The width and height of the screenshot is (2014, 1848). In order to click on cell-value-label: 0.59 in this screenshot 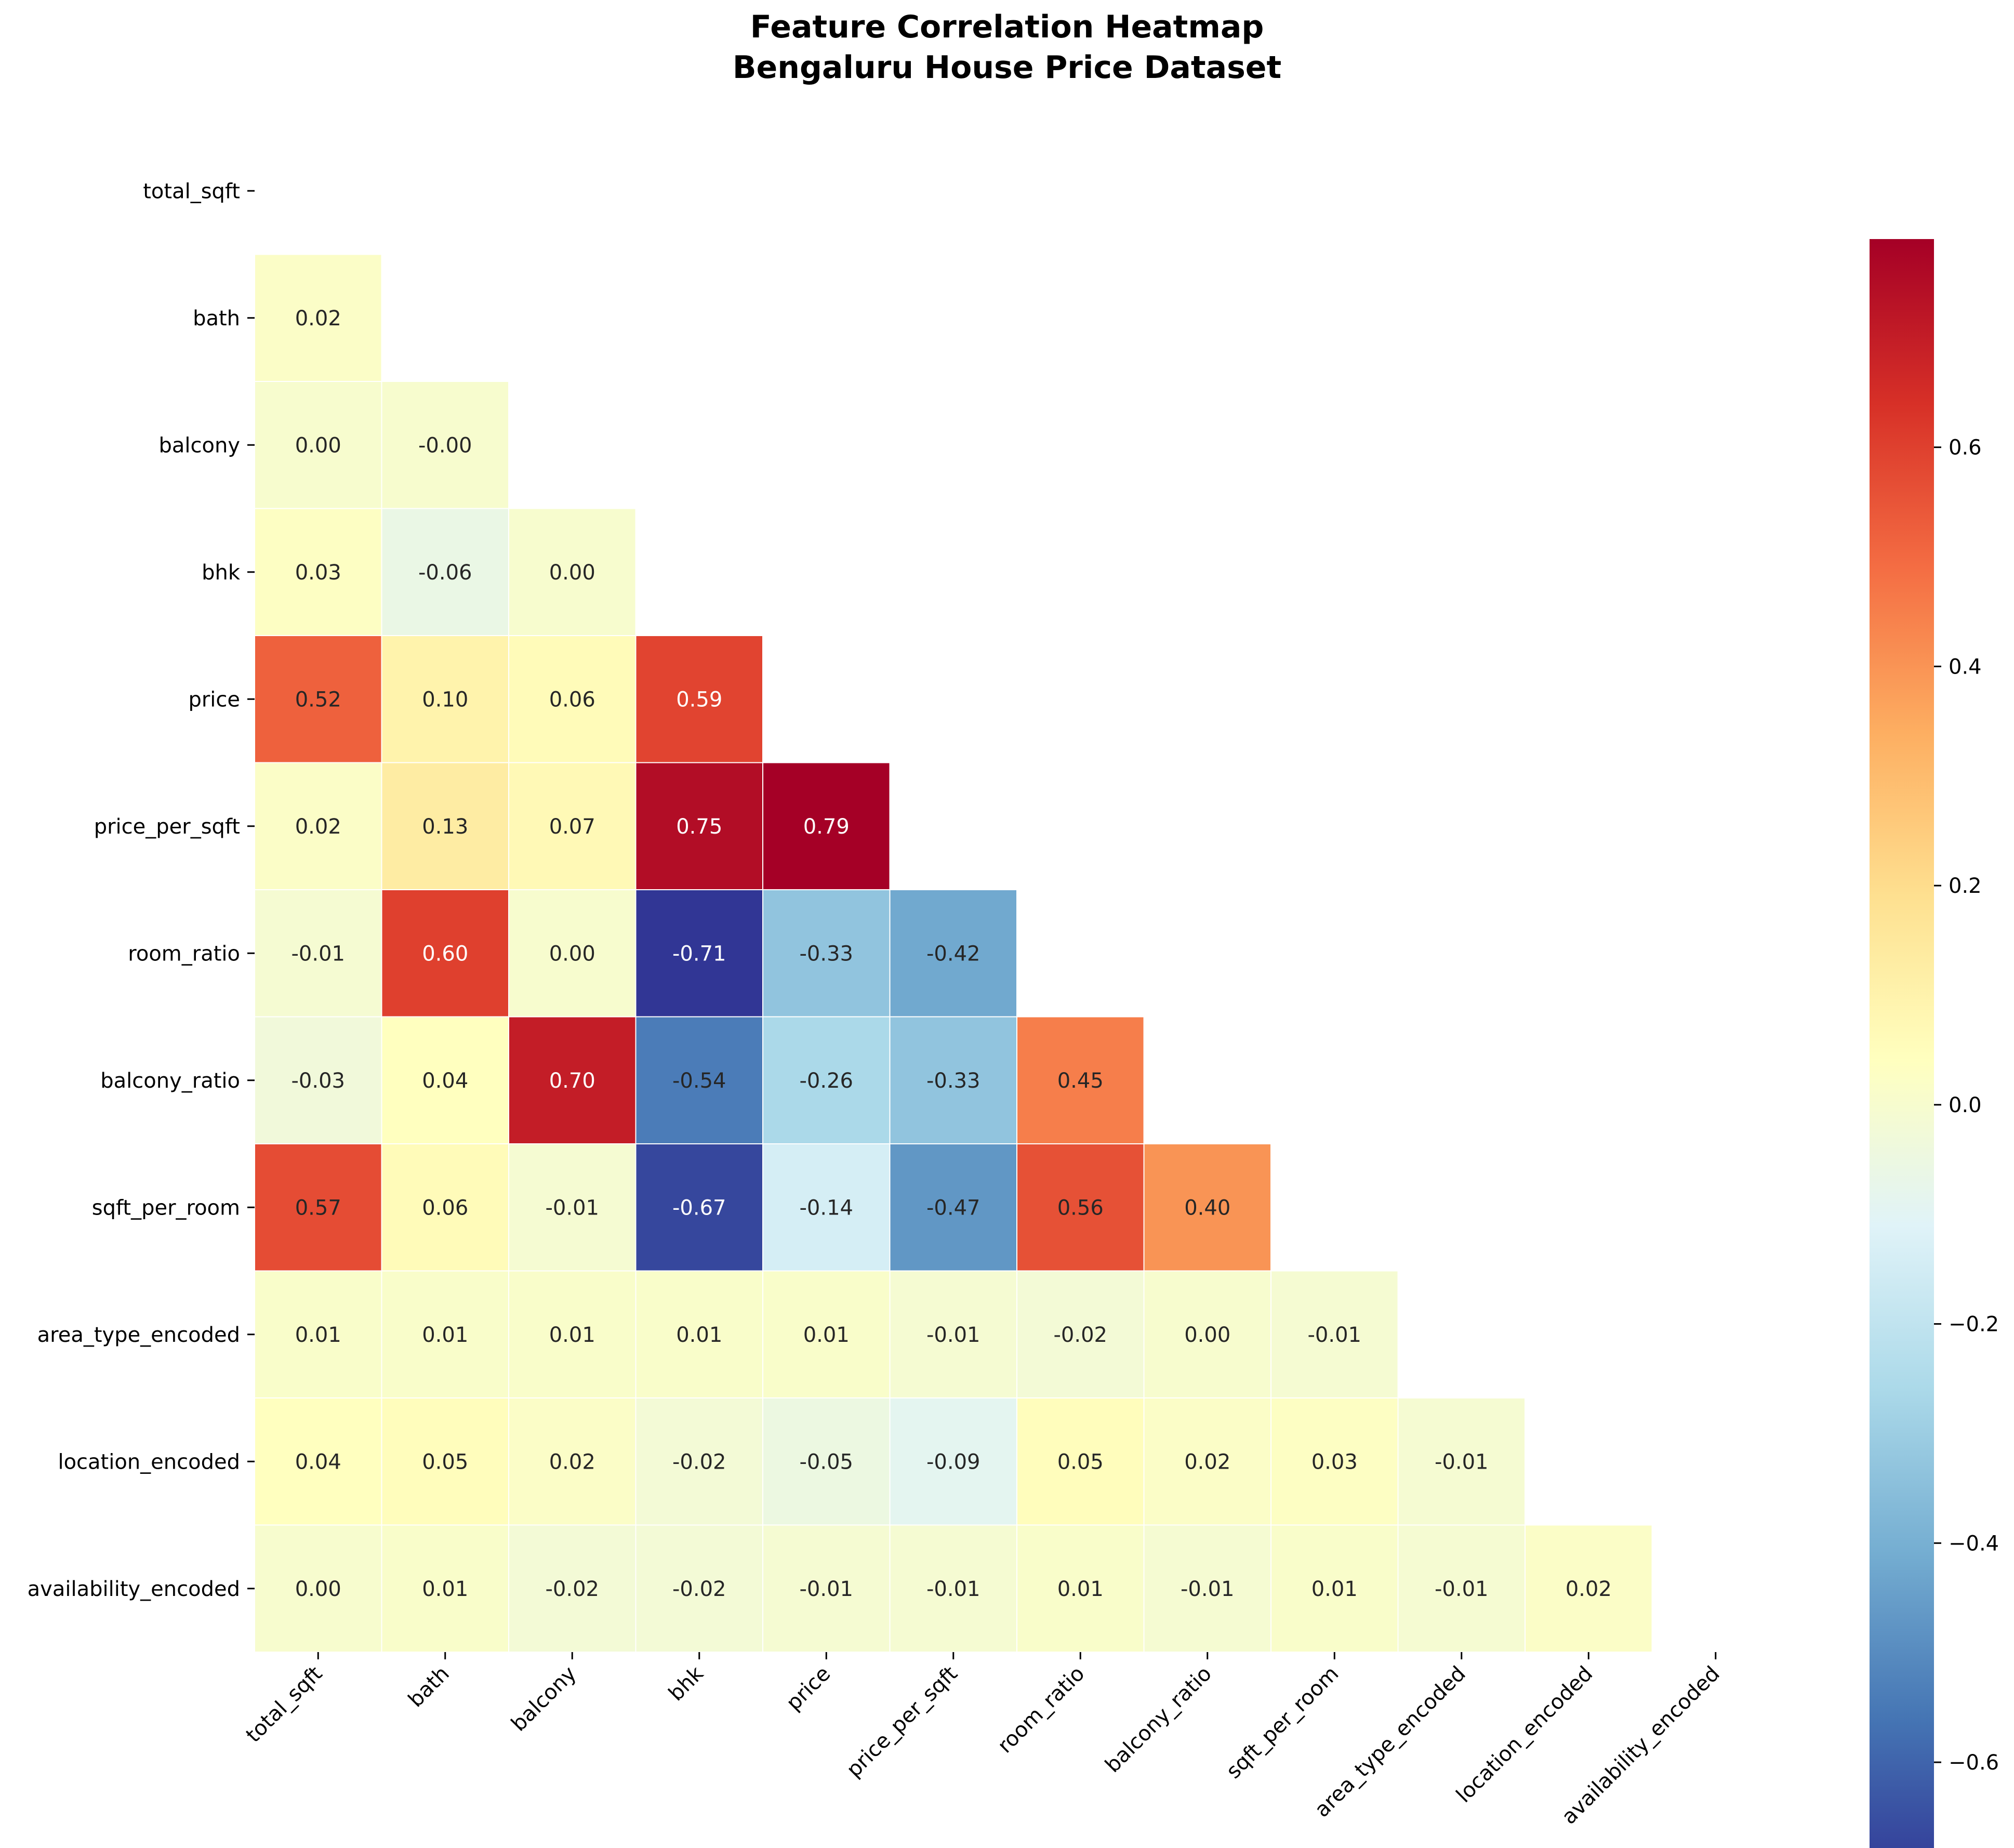, I will do `click(699, 699)`.